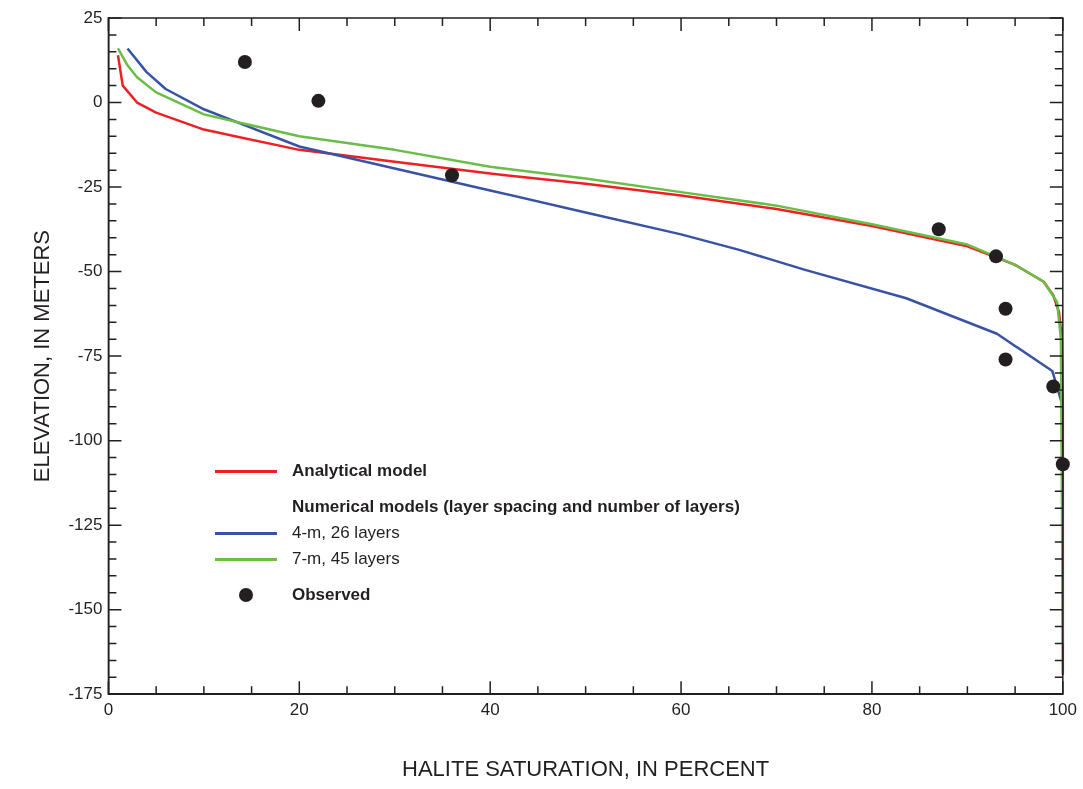 The image size is (1083, 789). I want to click on y-tick-label: -175, so click(85, 693).